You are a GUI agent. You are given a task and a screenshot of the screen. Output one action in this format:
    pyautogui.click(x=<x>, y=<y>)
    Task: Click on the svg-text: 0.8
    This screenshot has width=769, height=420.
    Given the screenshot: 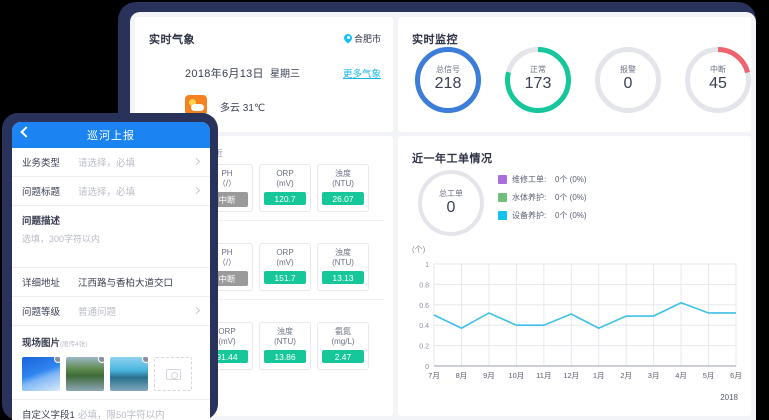 What is the action you would take?
    pyautogui.click(x=424, y=285)
    